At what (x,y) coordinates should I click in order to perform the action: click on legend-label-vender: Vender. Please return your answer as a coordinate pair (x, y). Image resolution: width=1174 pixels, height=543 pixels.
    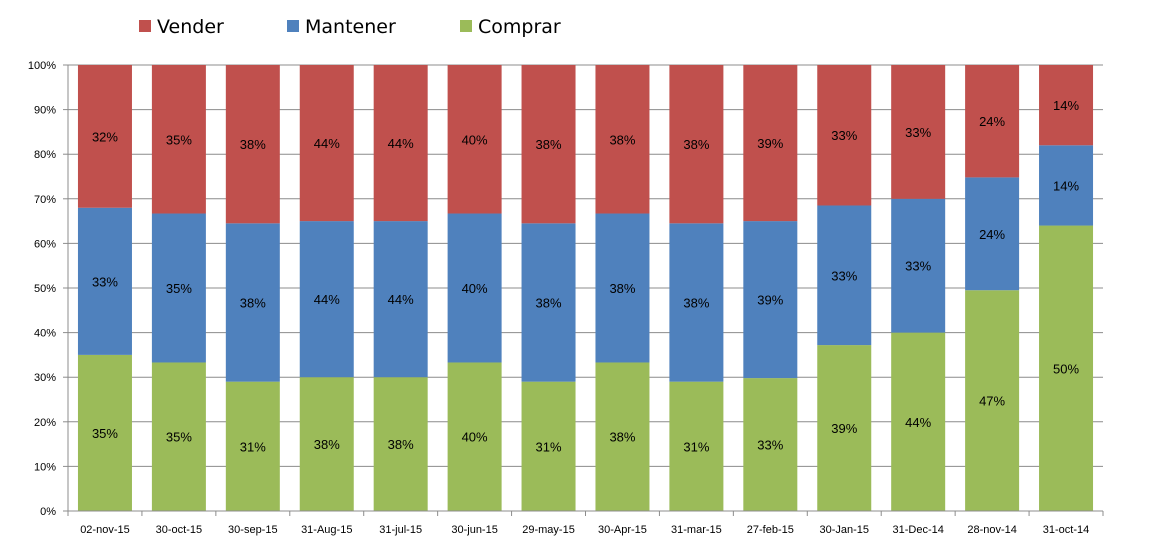
    Looking at the image, I should click on (190, 27).